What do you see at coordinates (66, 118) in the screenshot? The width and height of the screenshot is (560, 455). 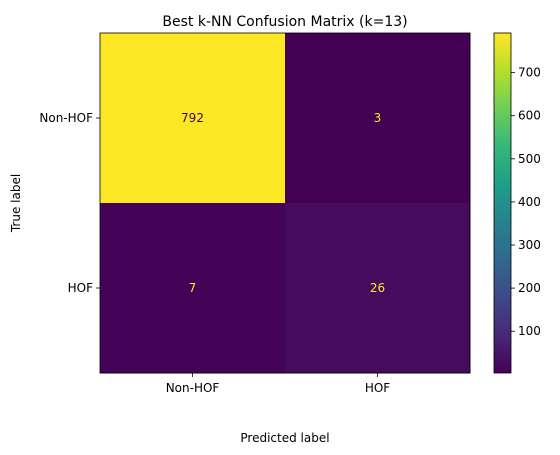 I see `y-tick-label: Non-HOF` at bounding box center [66, 118].